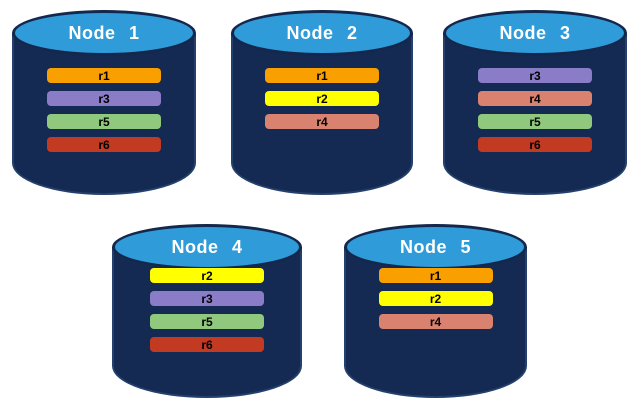 The width and height of the screenshot is (638, 402). I want to click on node-2-label: Node 2, so click(322, 32).